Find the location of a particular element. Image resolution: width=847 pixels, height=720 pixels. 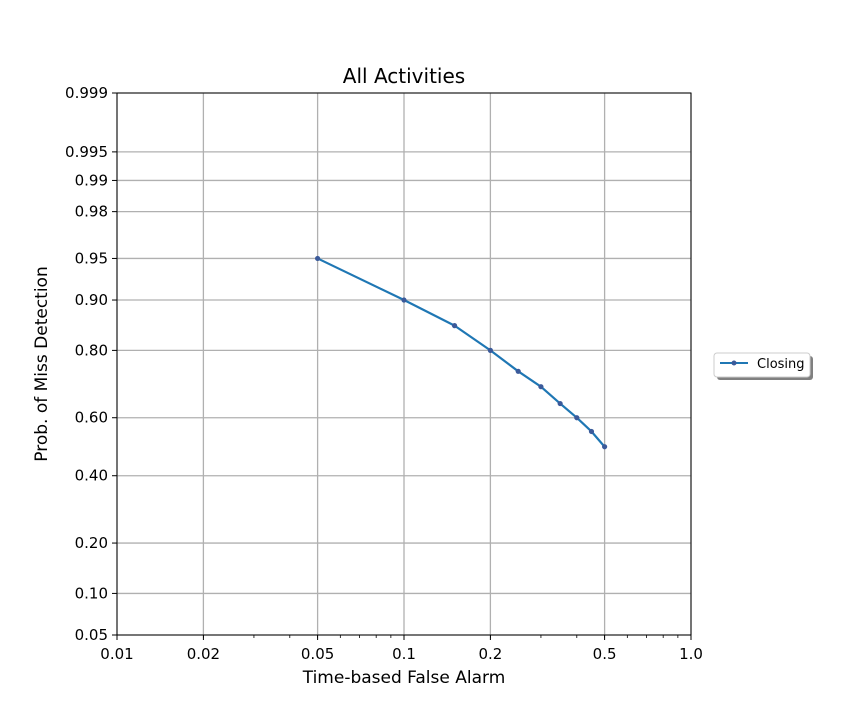

legend: Closing is located at coordinates (763, 366).